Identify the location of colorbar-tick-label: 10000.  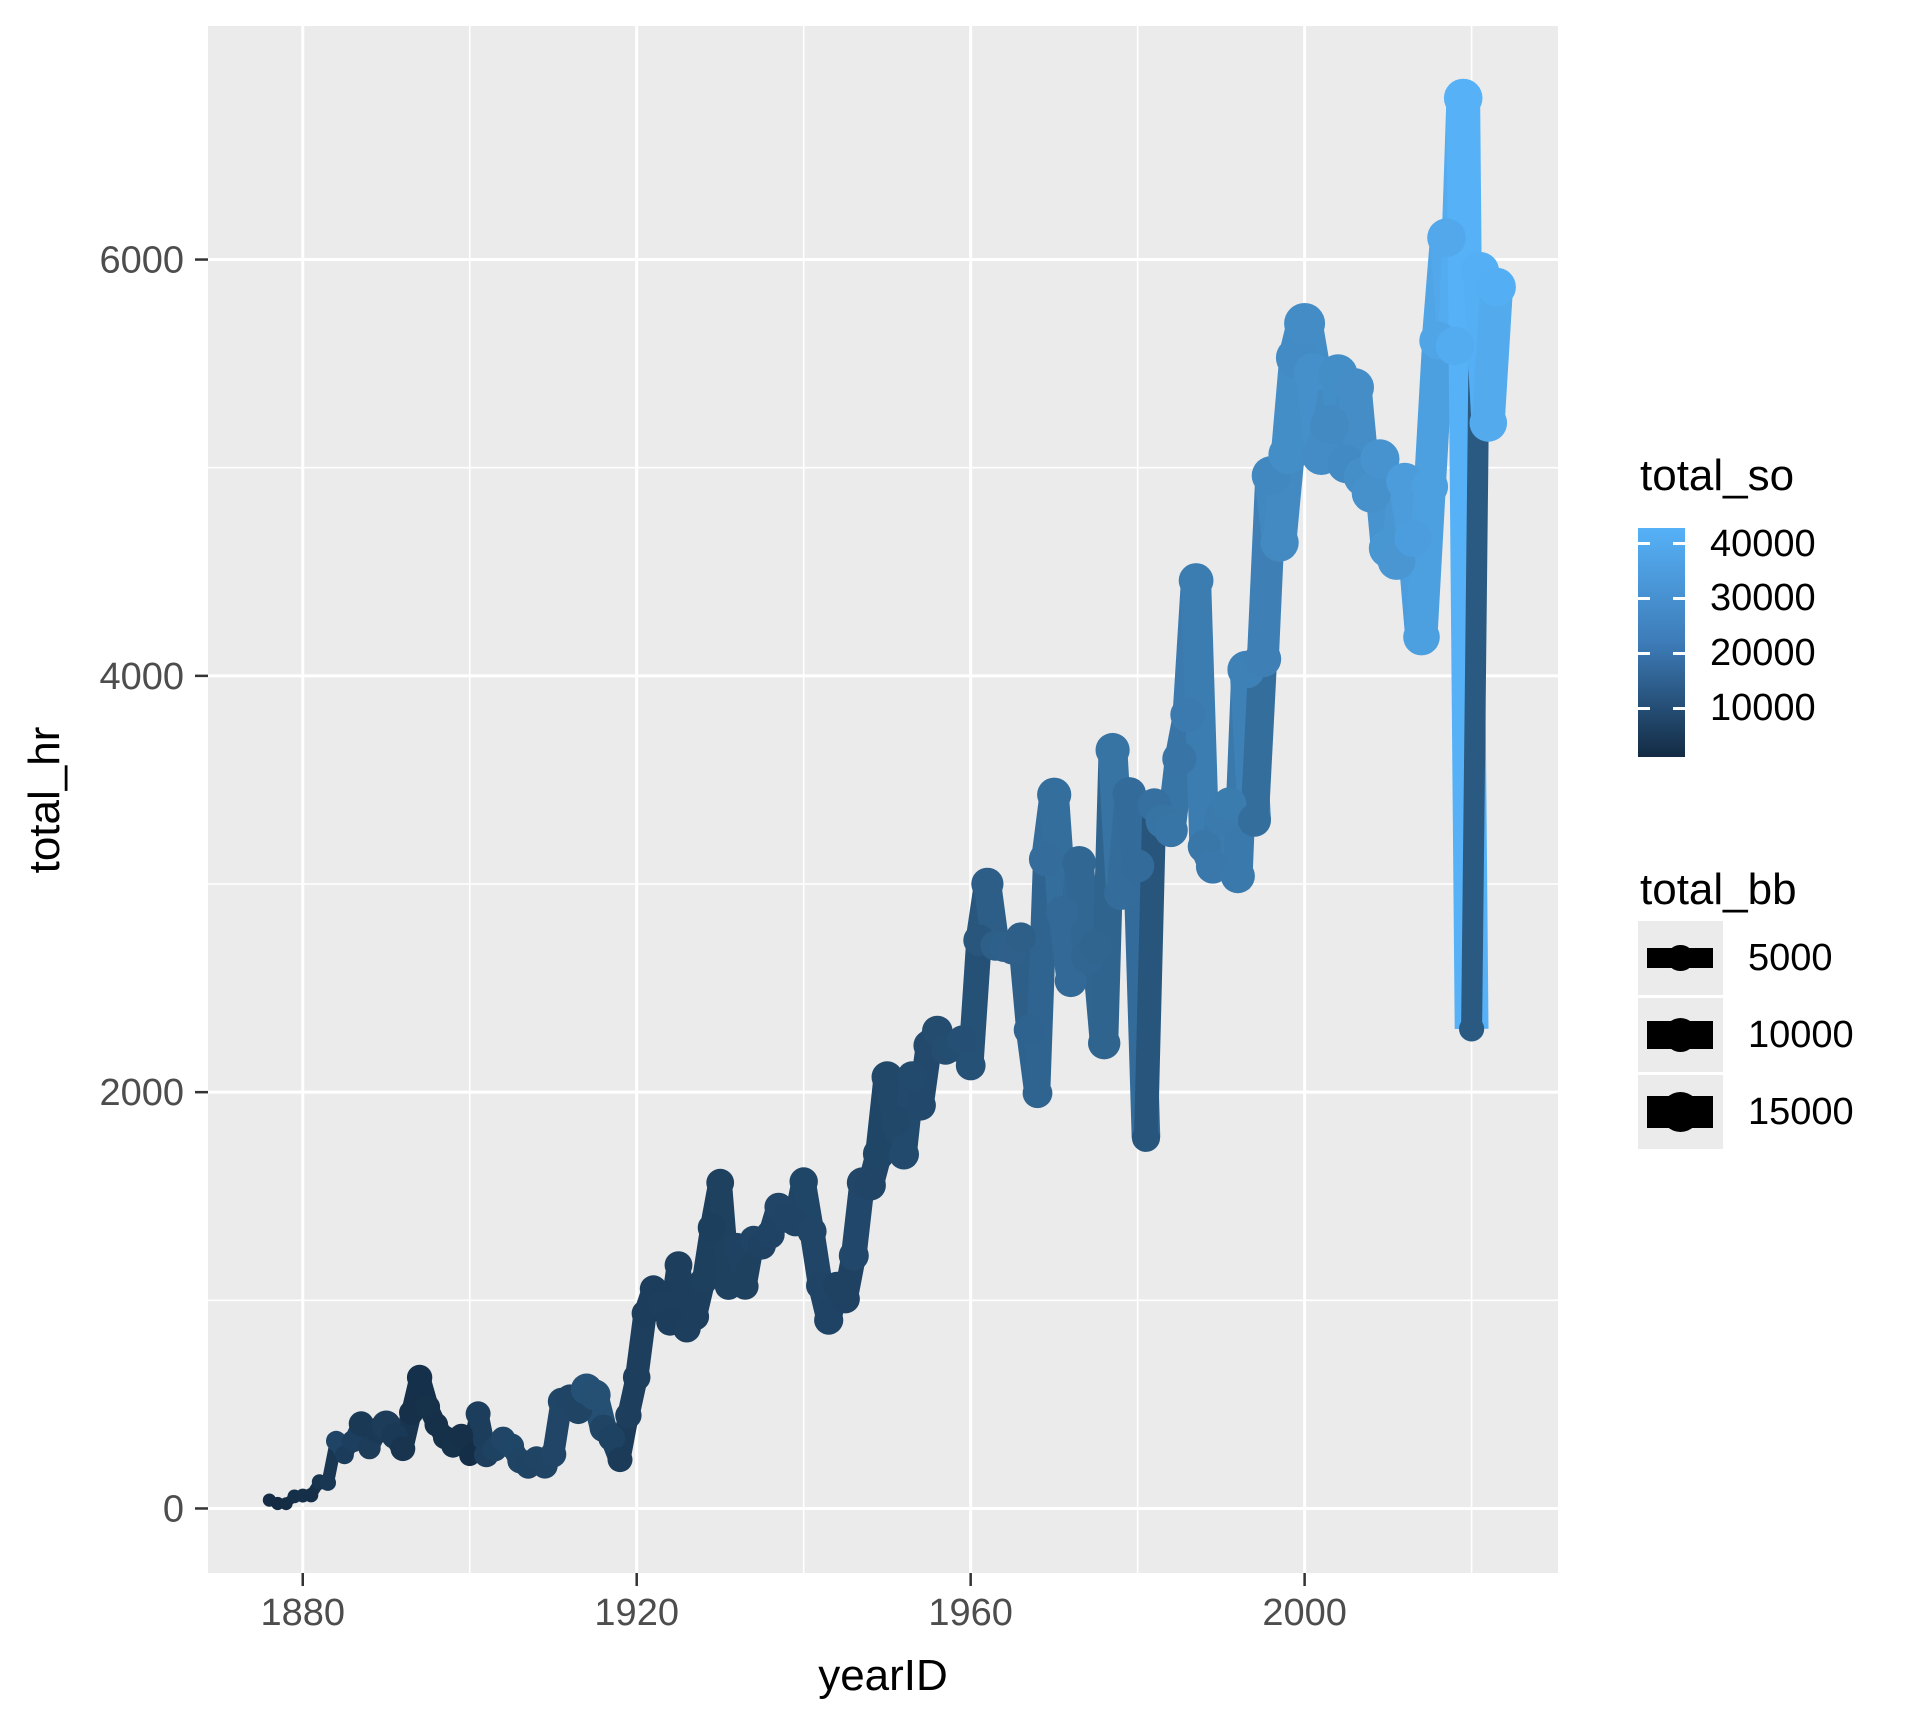
(1763, 708).